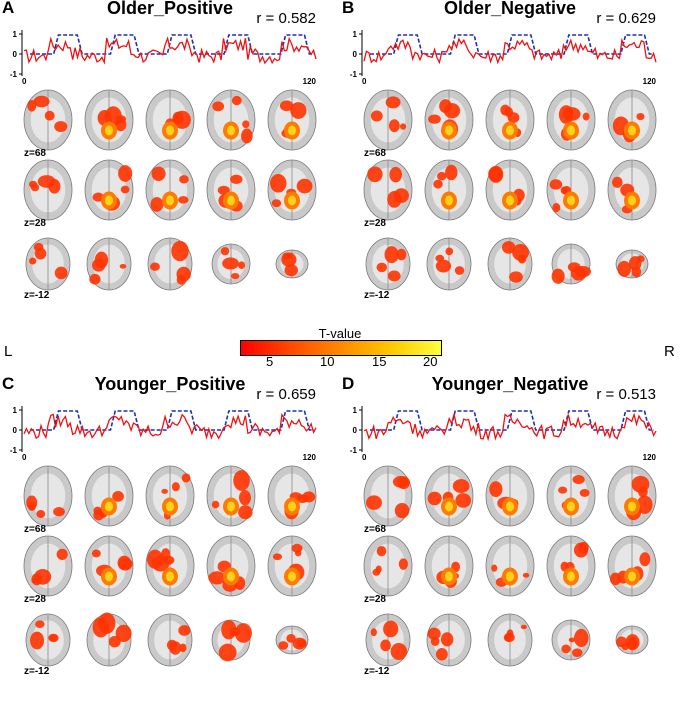  I want to click on right-hemisphere-label: R, so click(669, 351).